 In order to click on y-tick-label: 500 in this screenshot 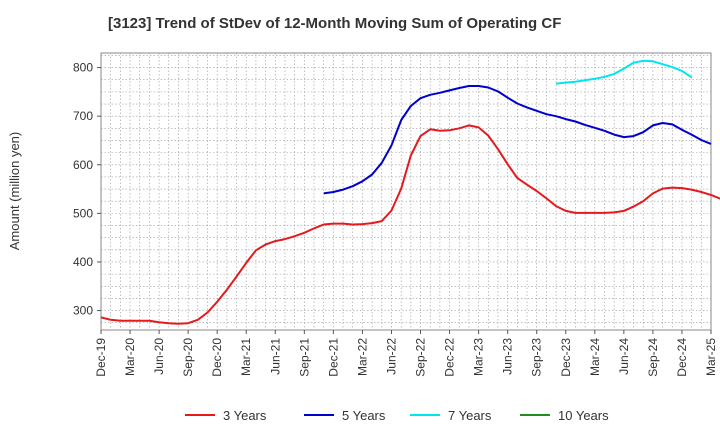, I will do `click(83, 213)`.